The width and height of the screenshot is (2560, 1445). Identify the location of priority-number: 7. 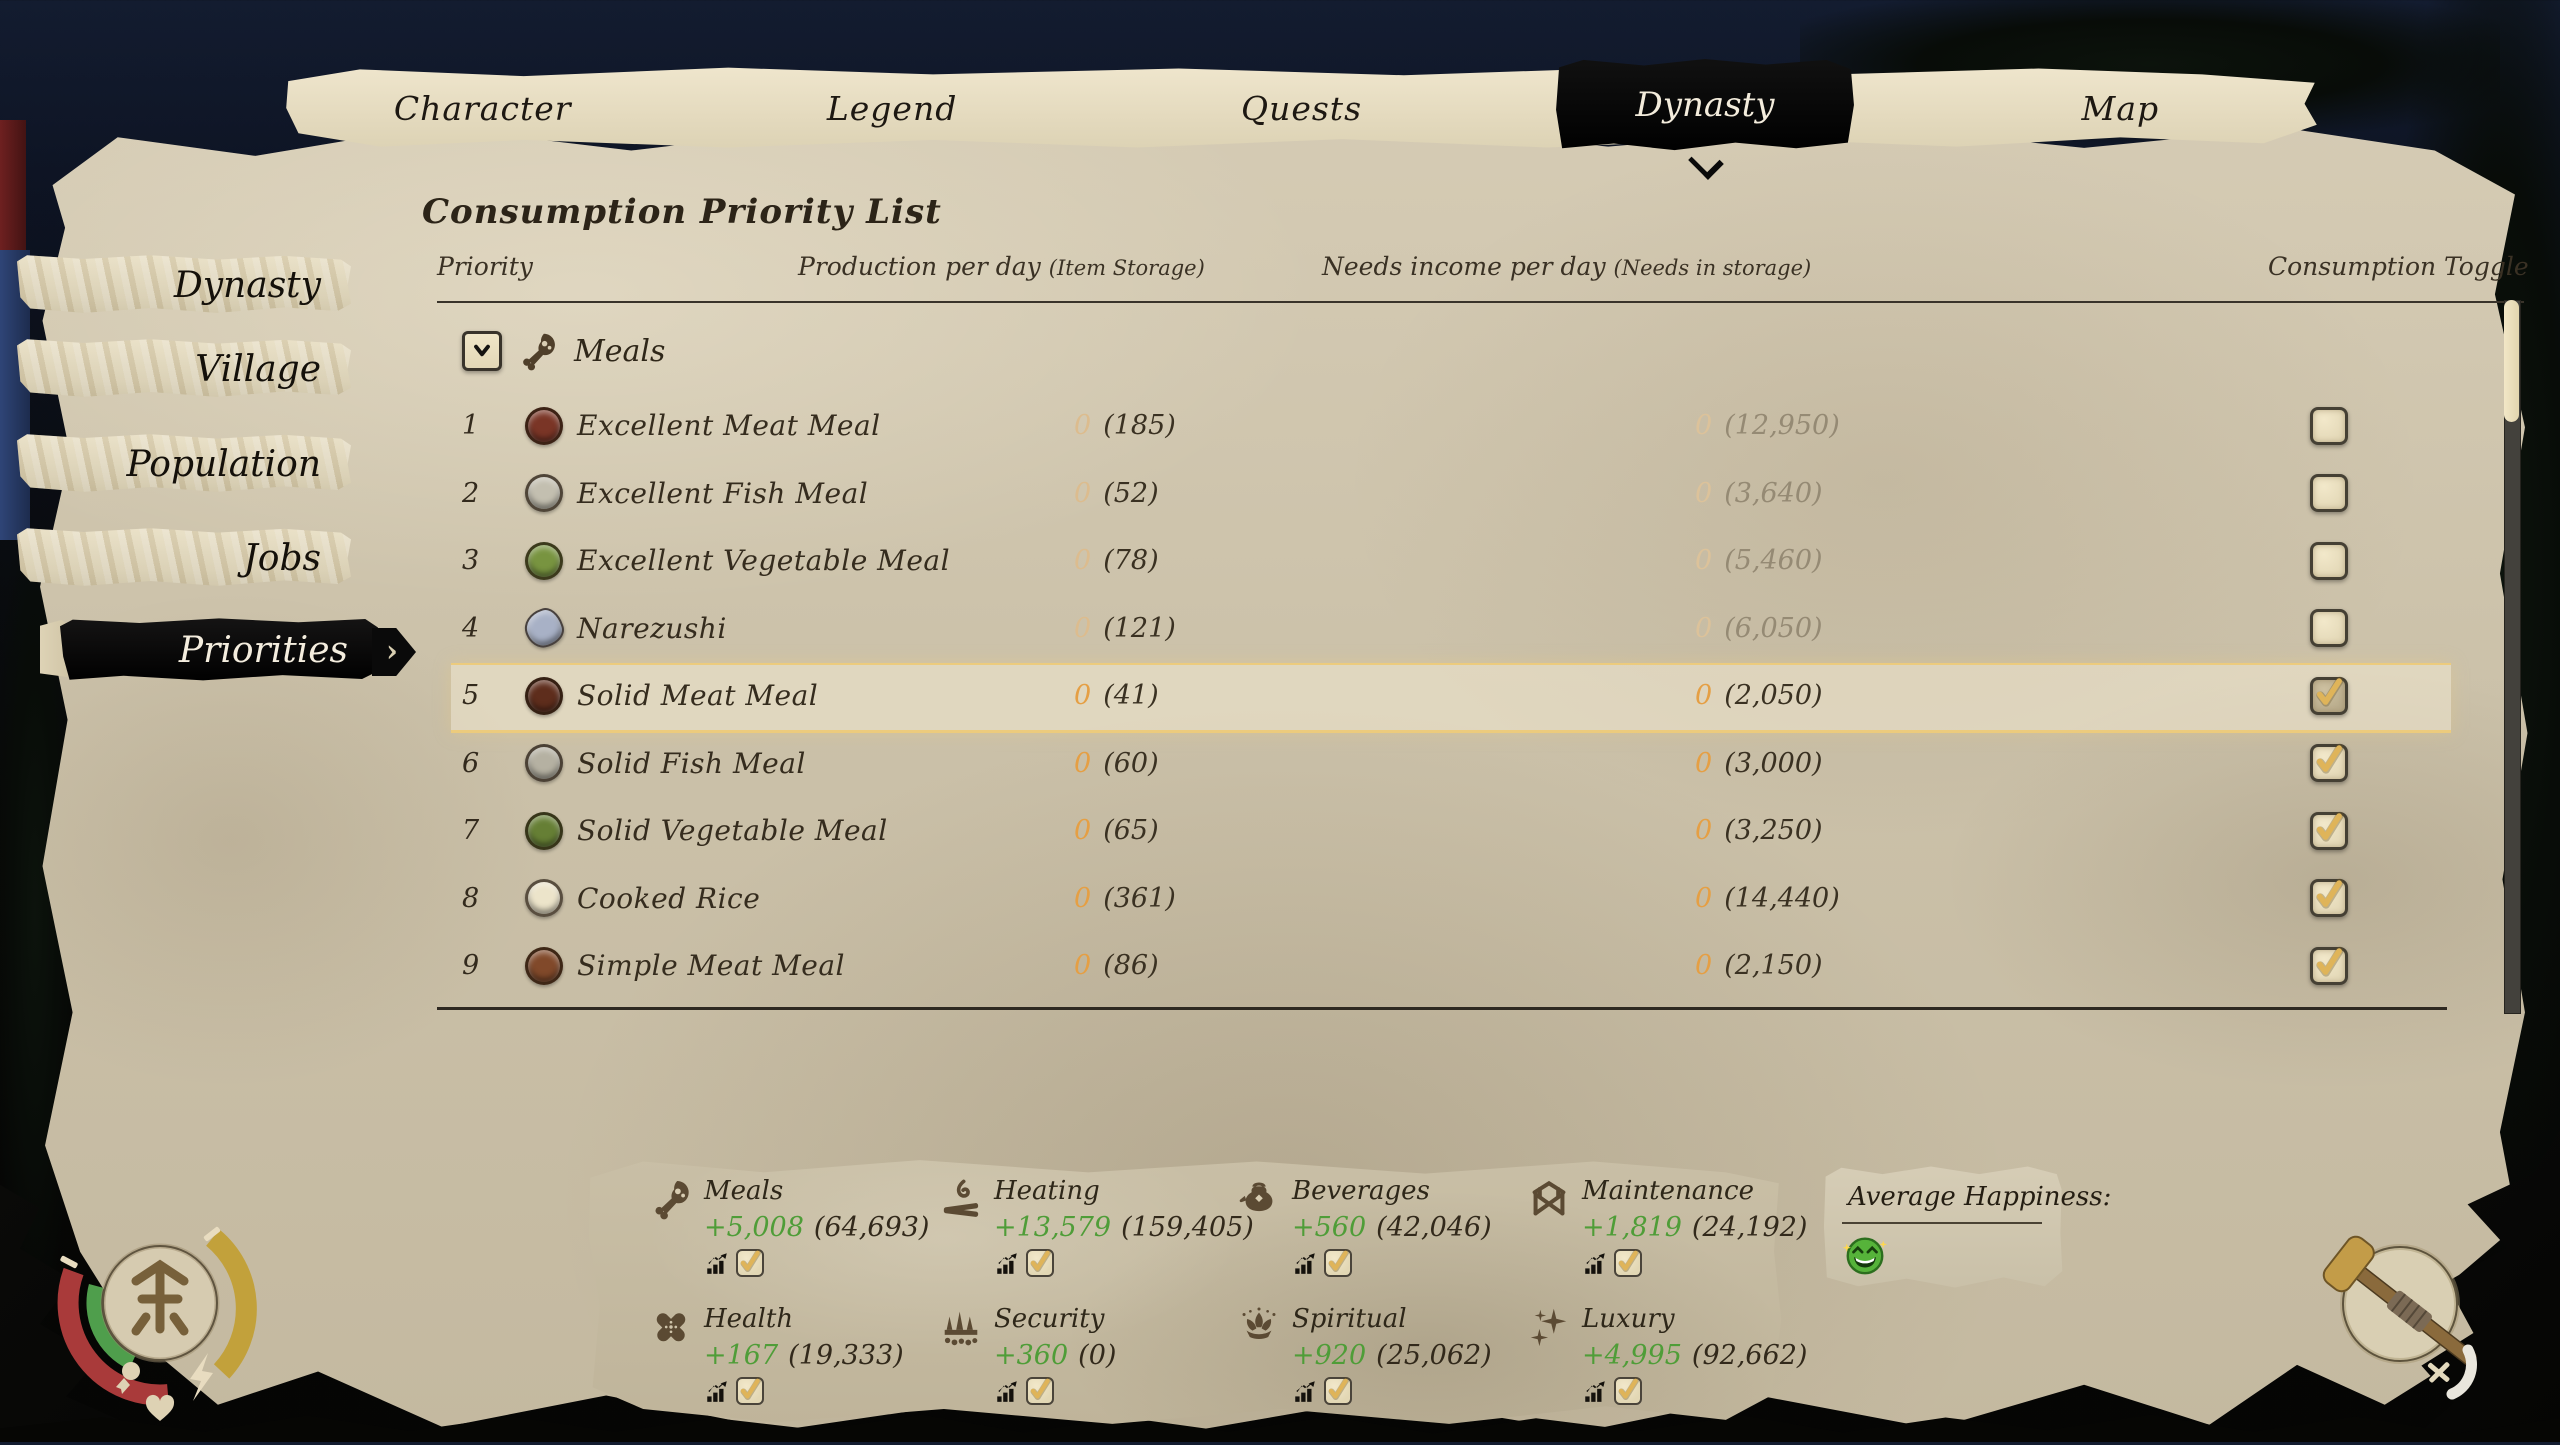
(471, 831).